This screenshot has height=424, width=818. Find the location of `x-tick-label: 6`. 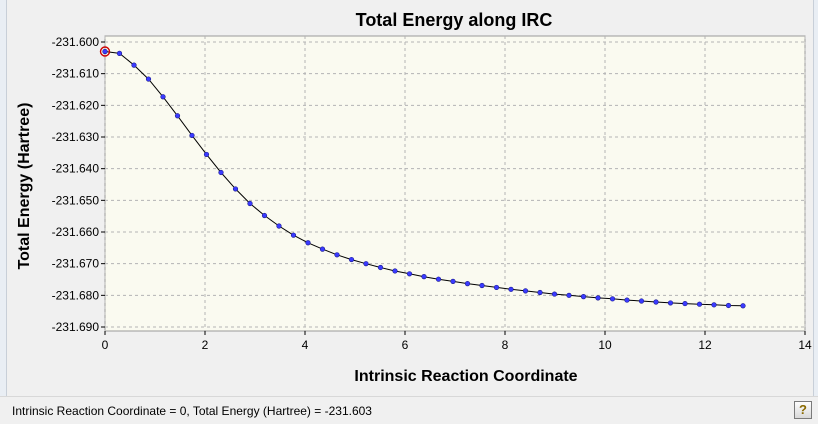

x-tick-label: 6 is located at coordinates (405, 345).